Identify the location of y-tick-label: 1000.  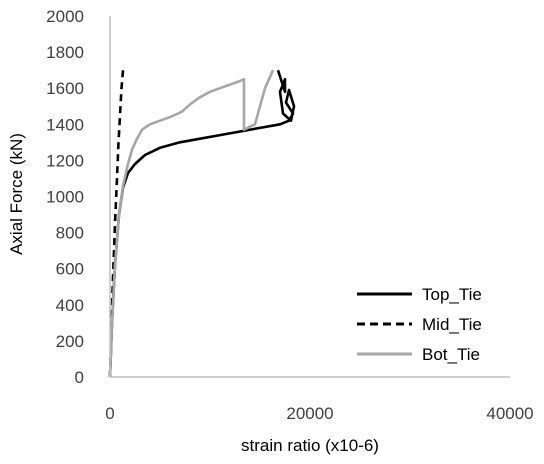
(65, 197).